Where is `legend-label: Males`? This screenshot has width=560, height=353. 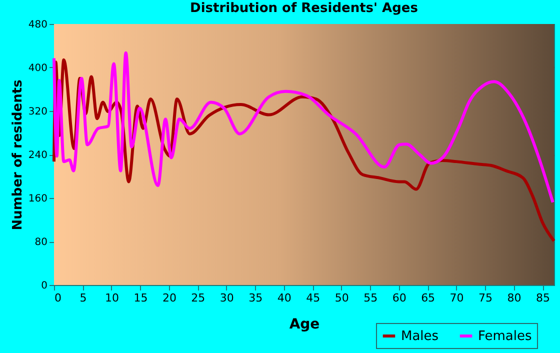
legend-label: Males is located at coordinates (420, 336).